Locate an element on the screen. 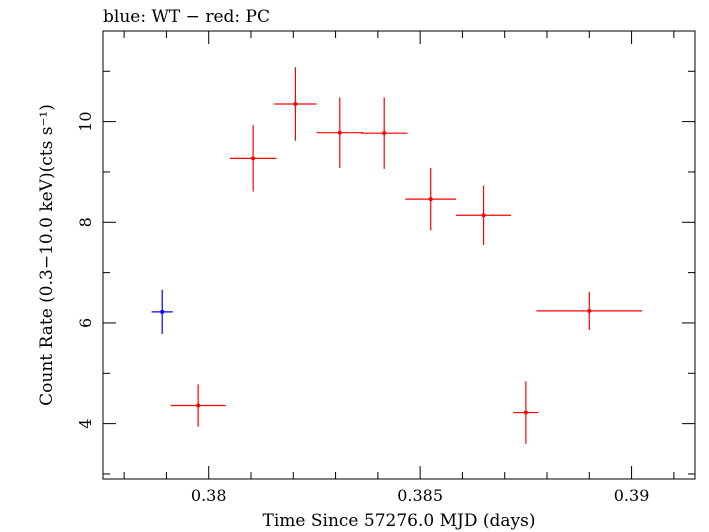 This screenshot has height=532, width=709. y-tick-label: 10 is located at coordinates (85, 121).